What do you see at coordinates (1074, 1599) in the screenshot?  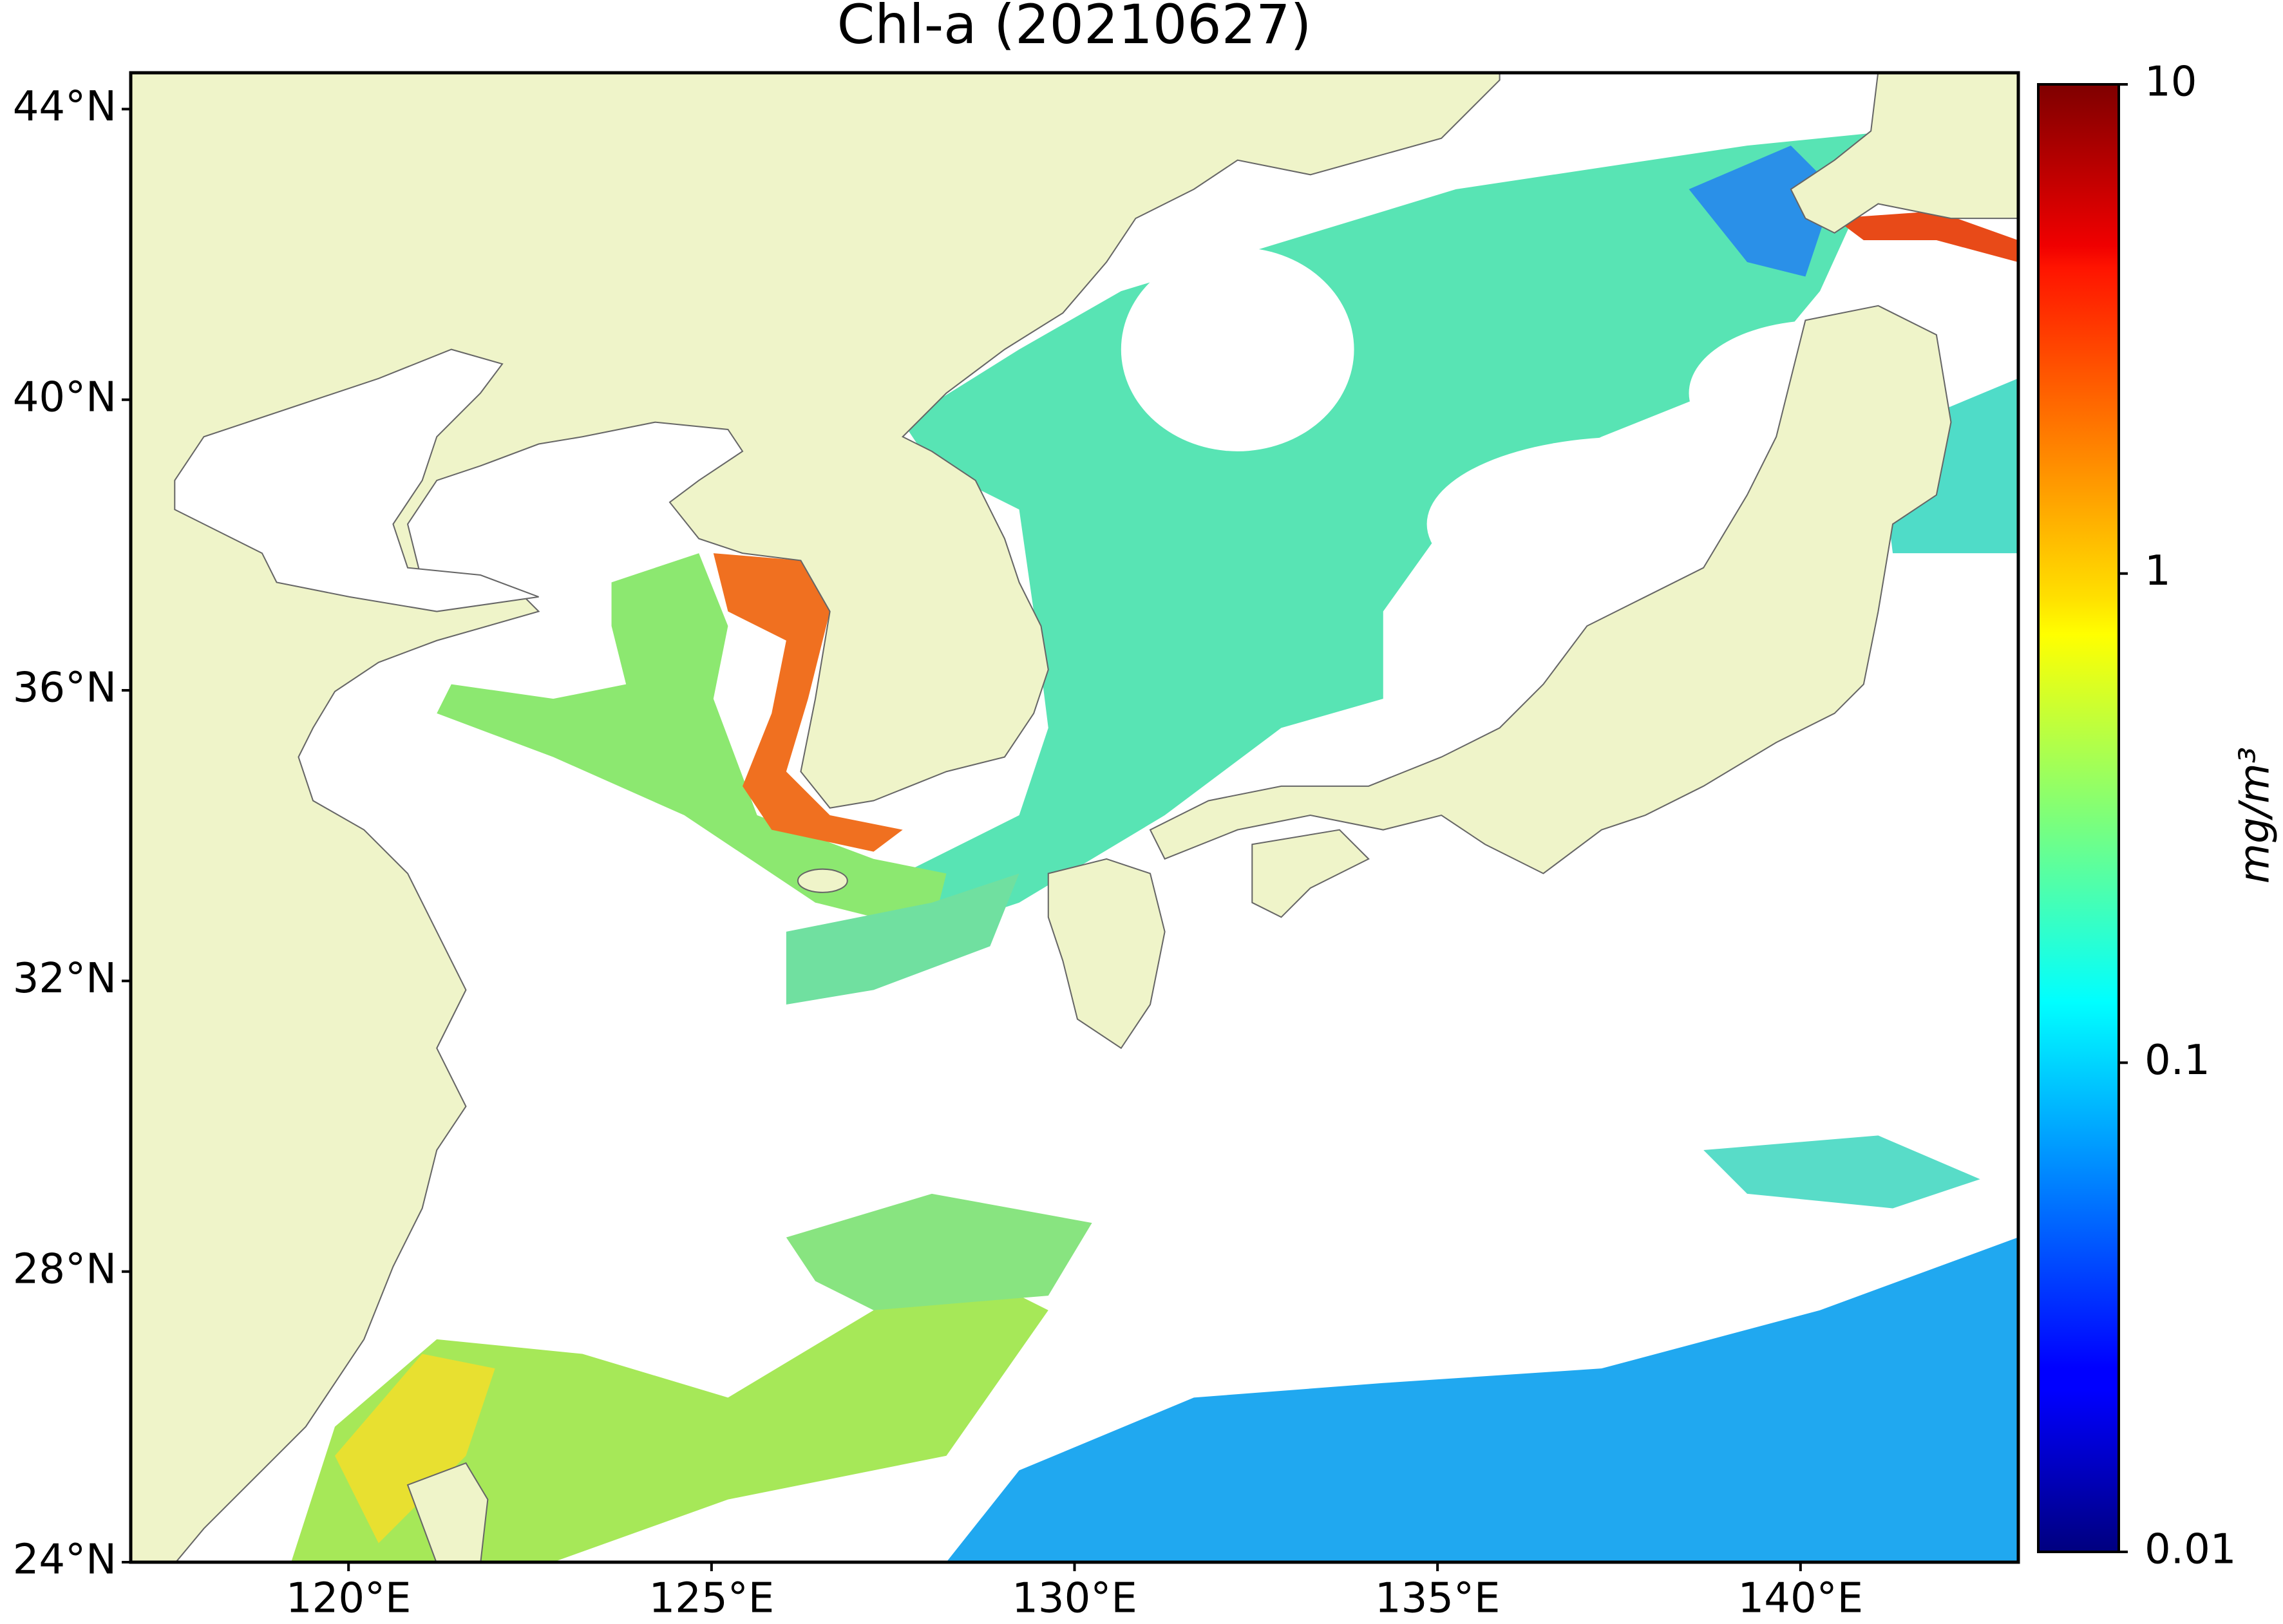 I see `x-tick-label: 130°E` at bounding box center [1074, 1599].